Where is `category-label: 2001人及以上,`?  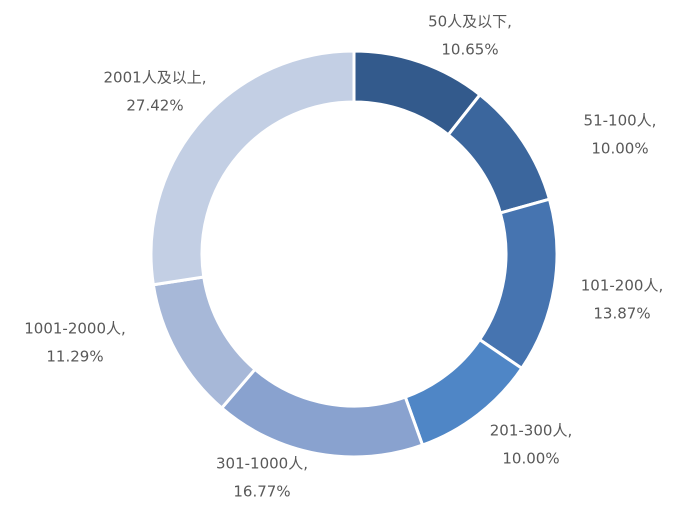 category-label: 2001人及以上, is located at coordinates (155, 78).